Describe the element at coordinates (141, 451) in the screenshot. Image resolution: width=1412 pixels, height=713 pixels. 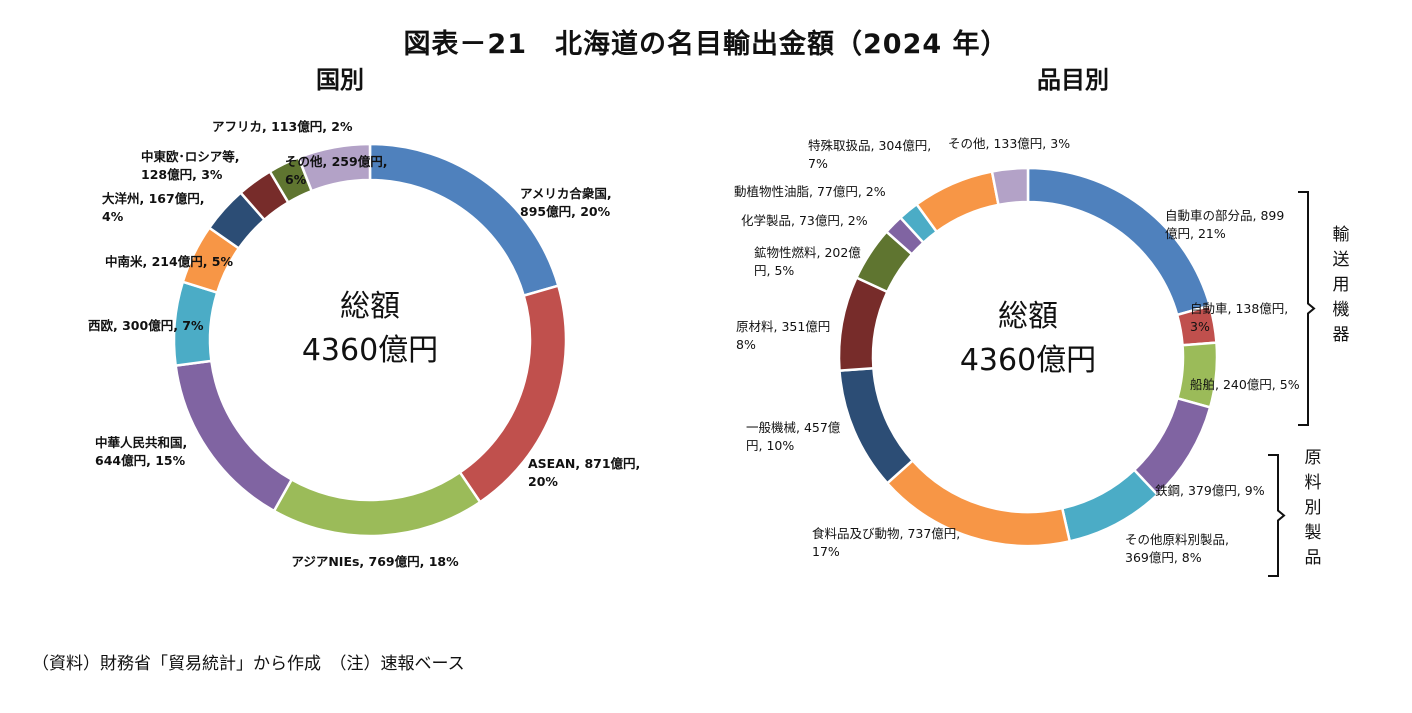
I see `slice-label-country-3: 中華人民共和国, 644億円, 15%` at that location.